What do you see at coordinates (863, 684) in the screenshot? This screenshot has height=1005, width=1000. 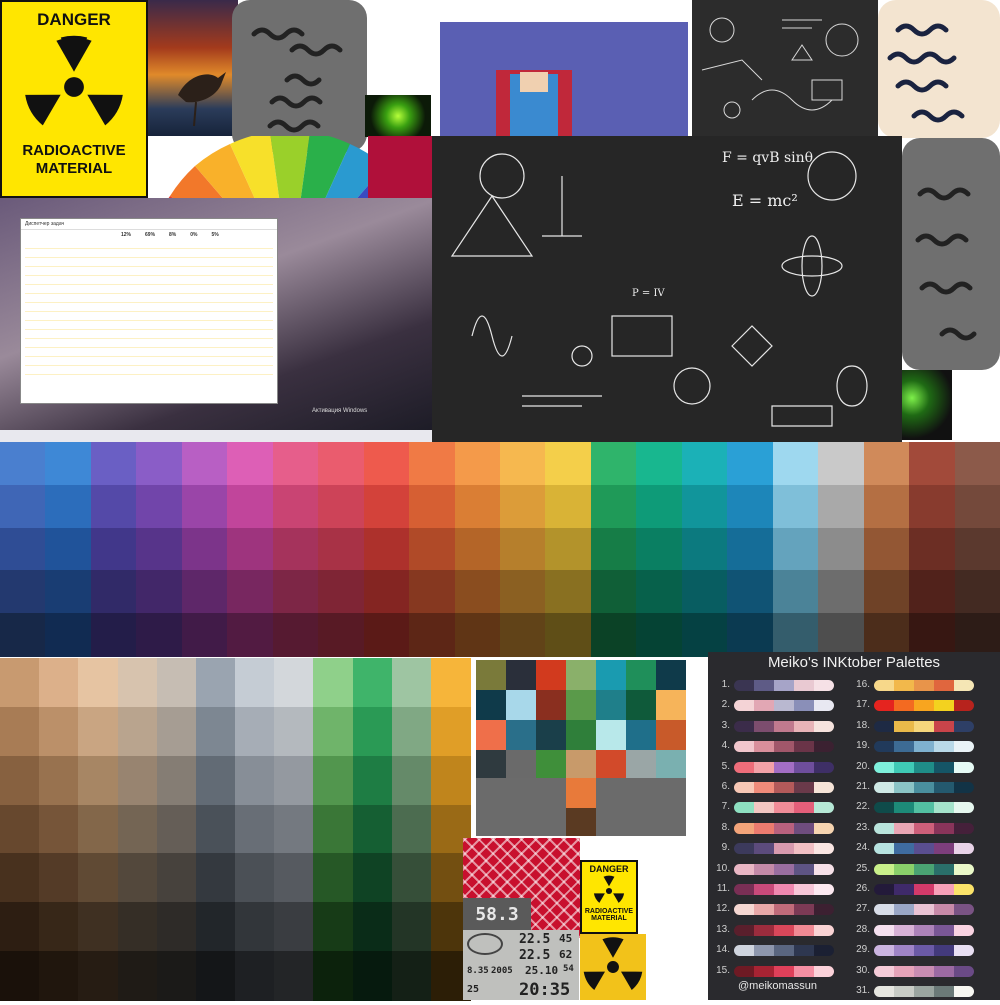 I see `right-palette-number: 16.` at bounding box center [863, 684].